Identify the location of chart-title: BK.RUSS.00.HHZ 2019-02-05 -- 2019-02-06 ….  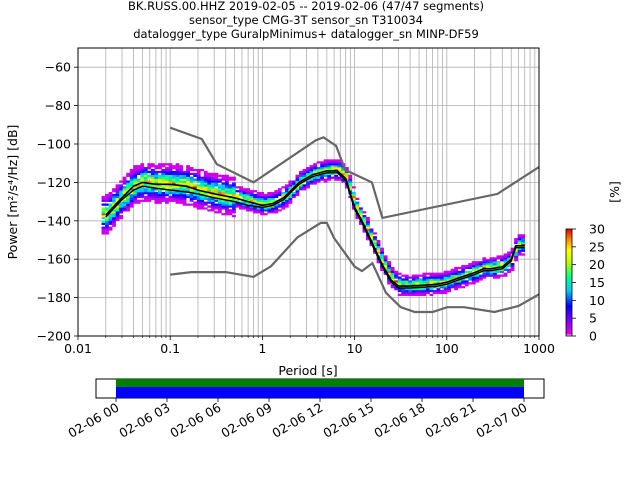
(306, 20).